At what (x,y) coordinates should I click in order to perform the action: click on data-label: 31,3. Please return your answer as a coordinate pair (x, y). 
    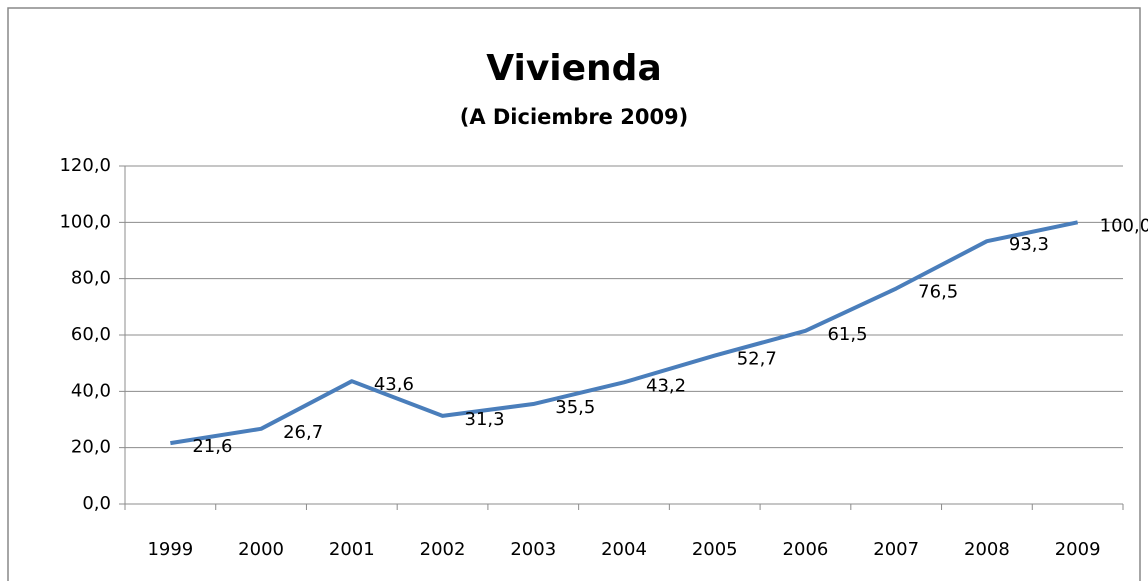
    Looking at the image, I should click on (485, 419).